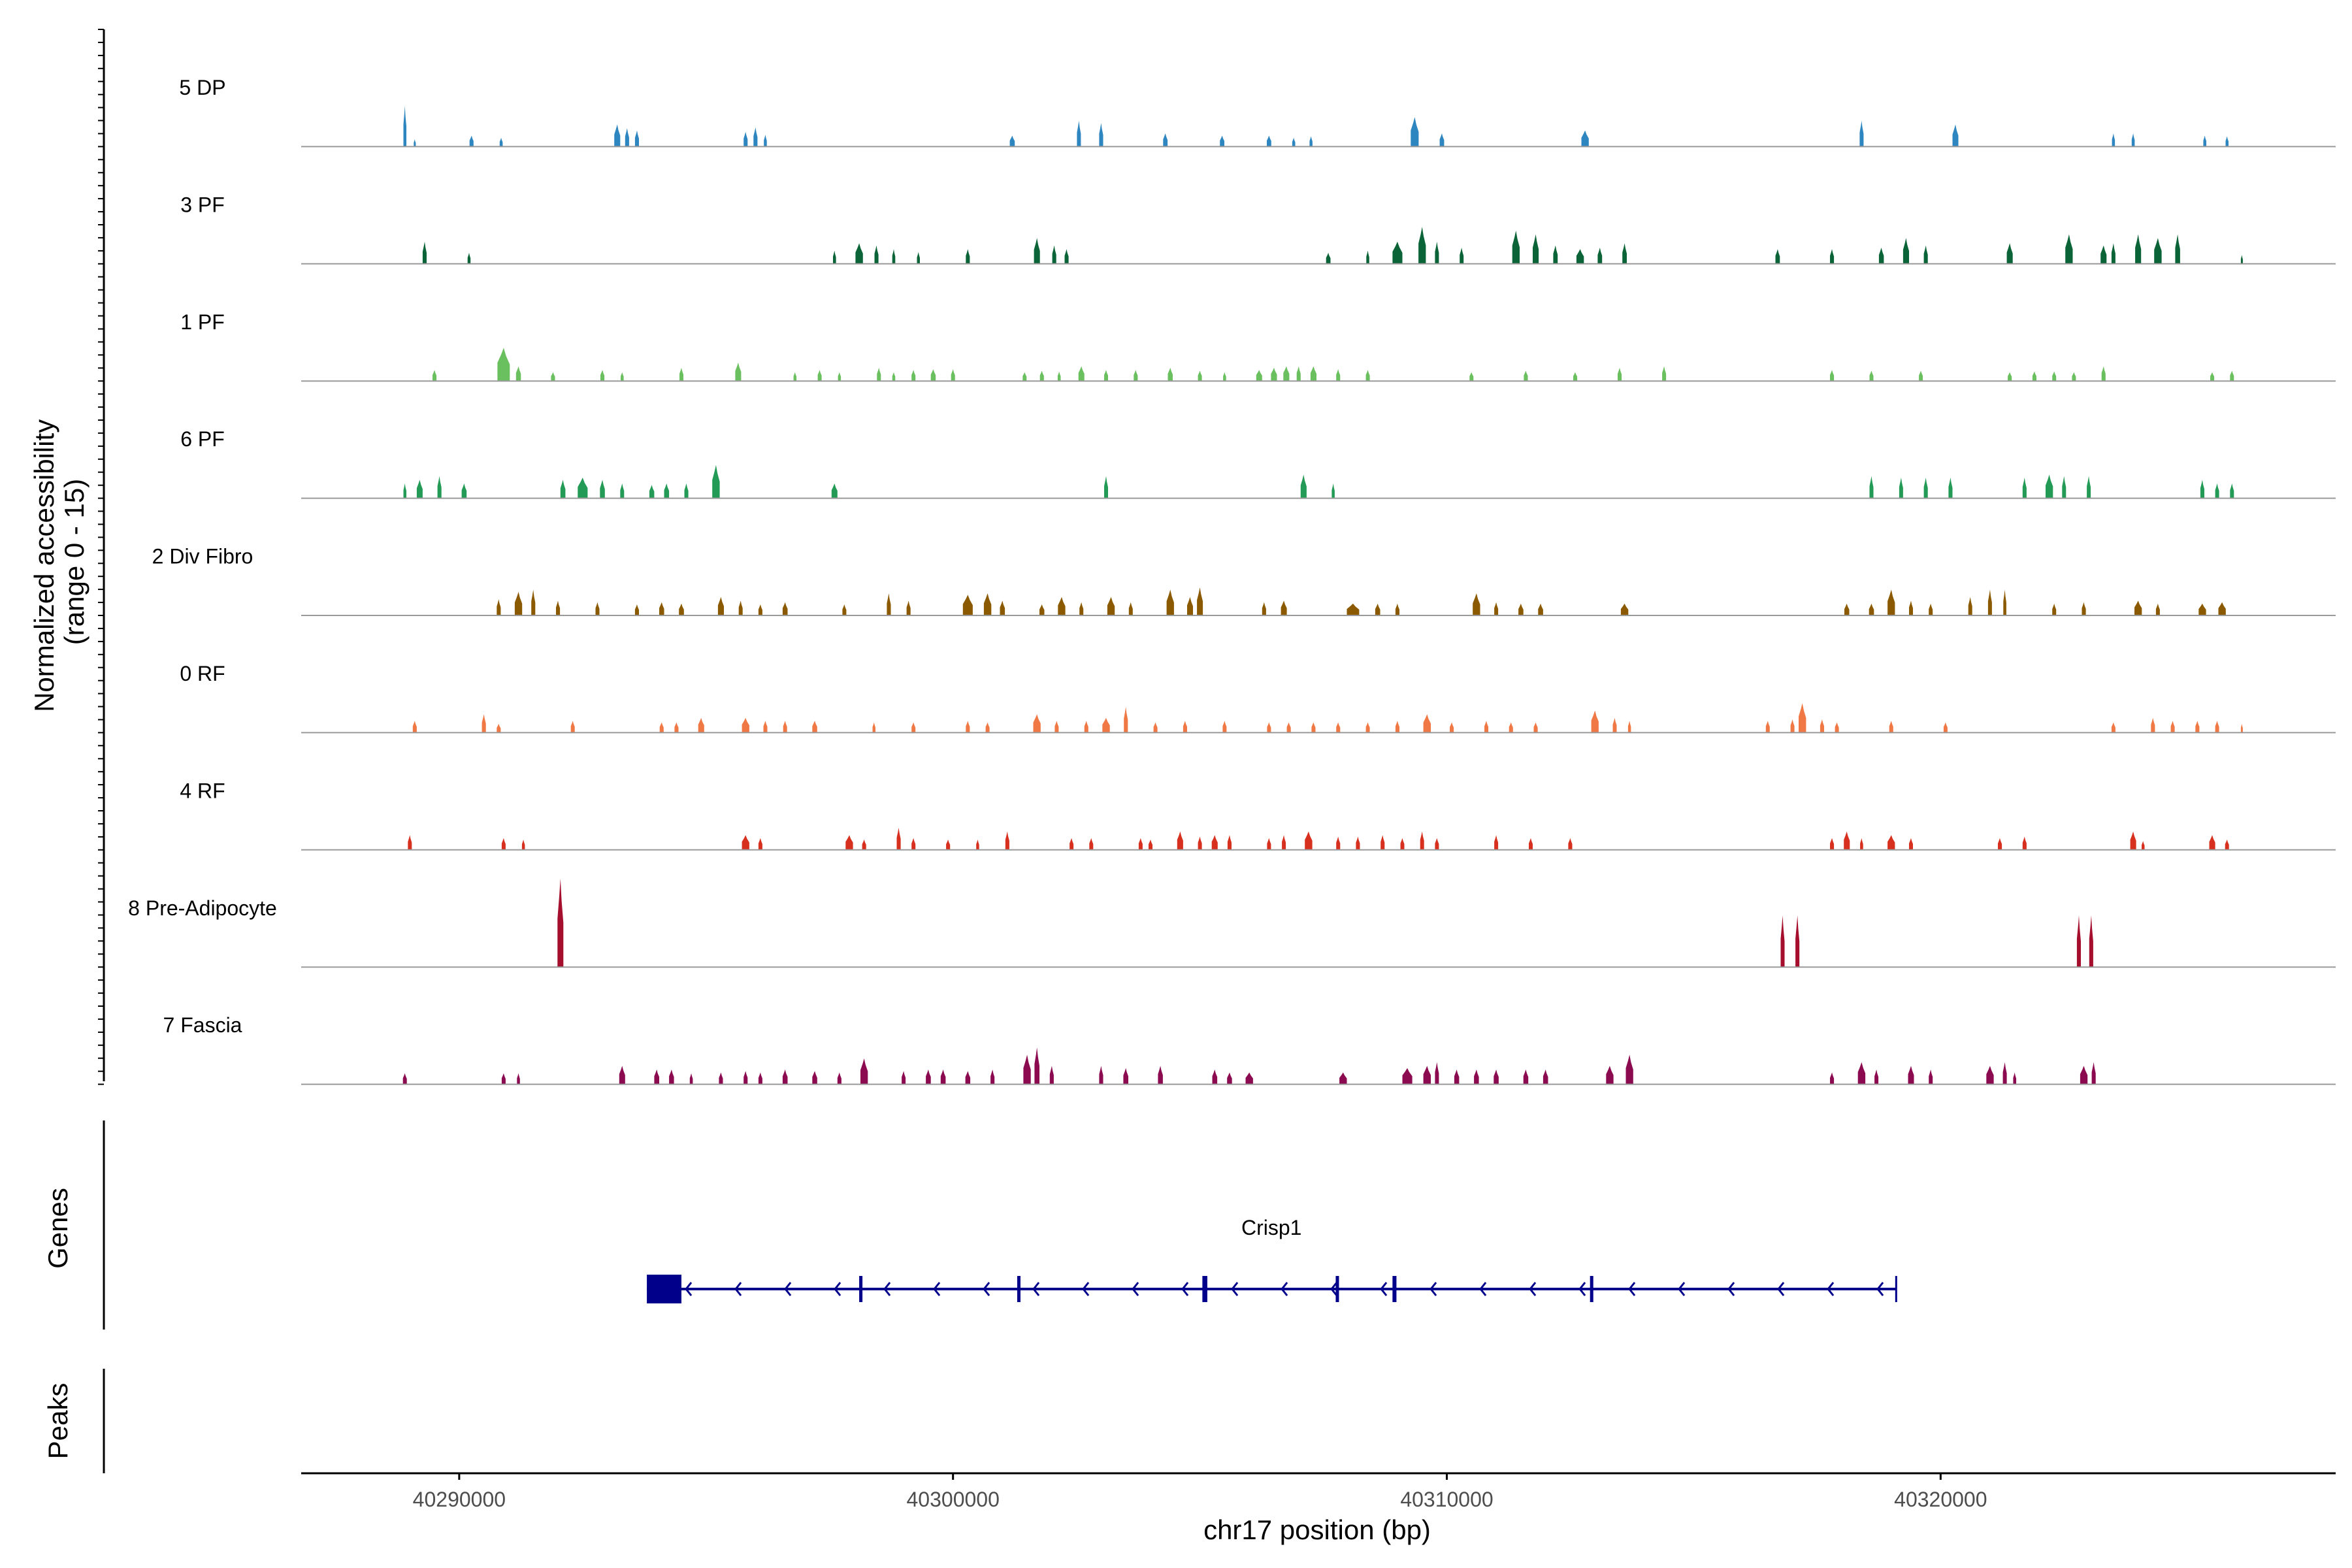 The width and height of the screenshot is (2352, 1568). What do you see at coordinates (202, 439) in the screenshot?
I see `track-label: 6 PF` at bounding box center [202, 439].